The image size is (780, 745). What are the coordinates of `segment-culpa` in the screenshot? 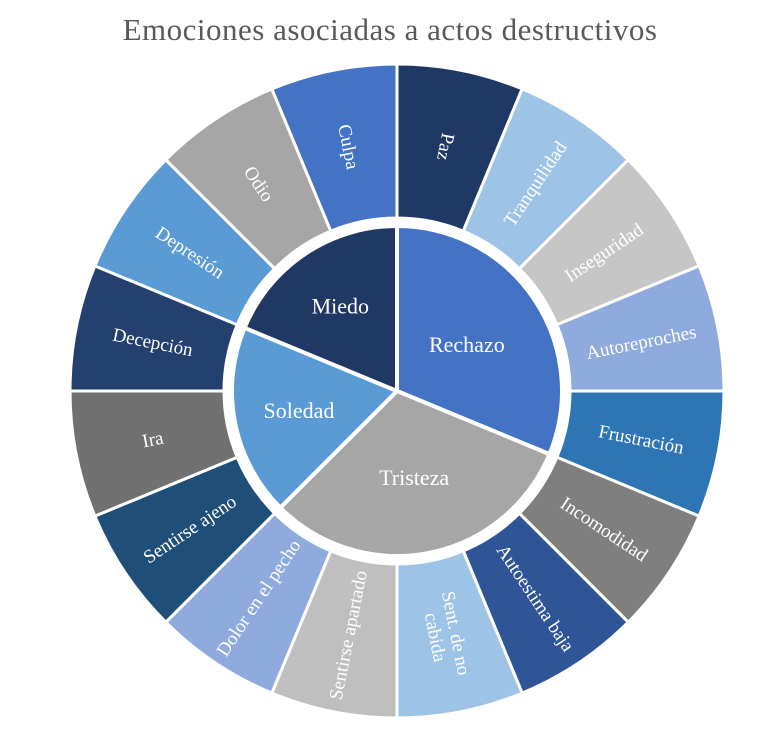 It's located at (334, 147).